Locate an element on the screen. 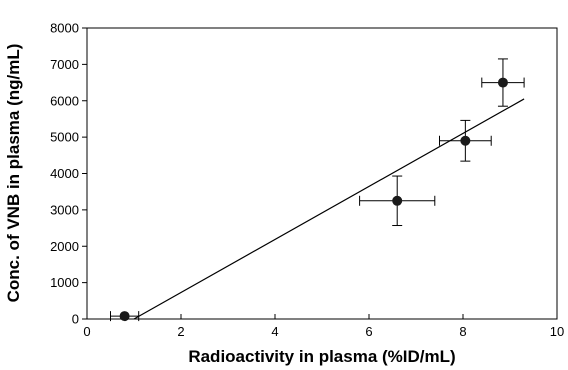  y-tick-label: 8000 is located at coordinates (64, 28).